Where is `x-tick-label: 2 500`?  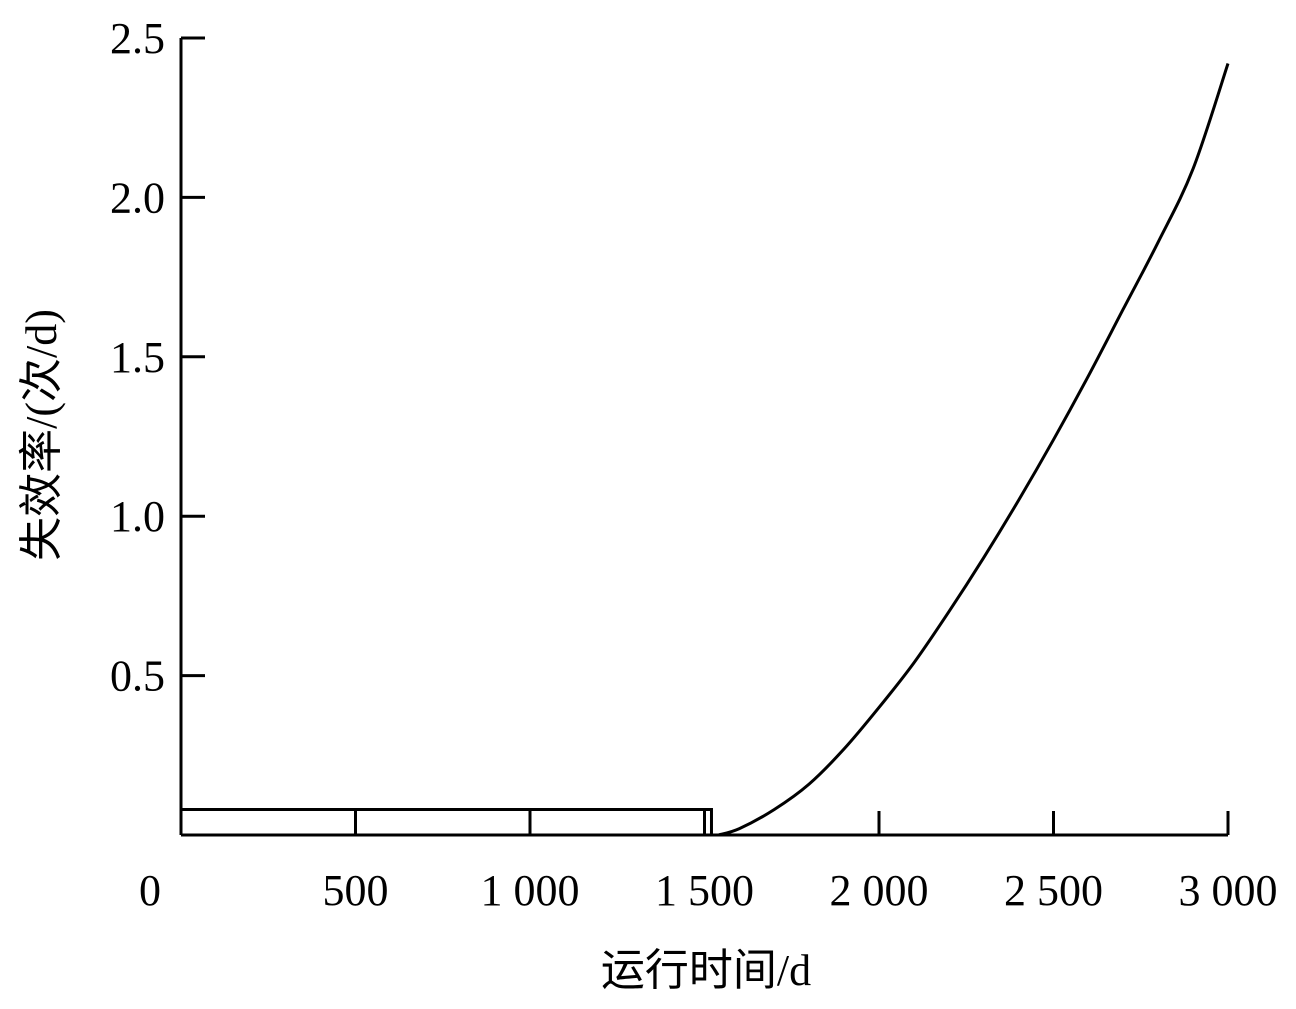 x-tick-label: 2 500 is located at coordinates (1053, 890).